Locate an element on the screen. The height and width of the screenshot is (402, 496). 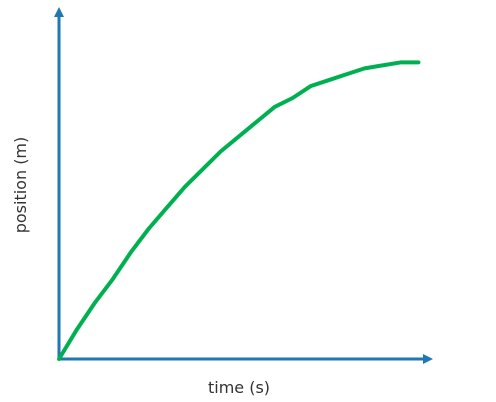
y-axis-label: position (m) is located at coordinates (20, 185).